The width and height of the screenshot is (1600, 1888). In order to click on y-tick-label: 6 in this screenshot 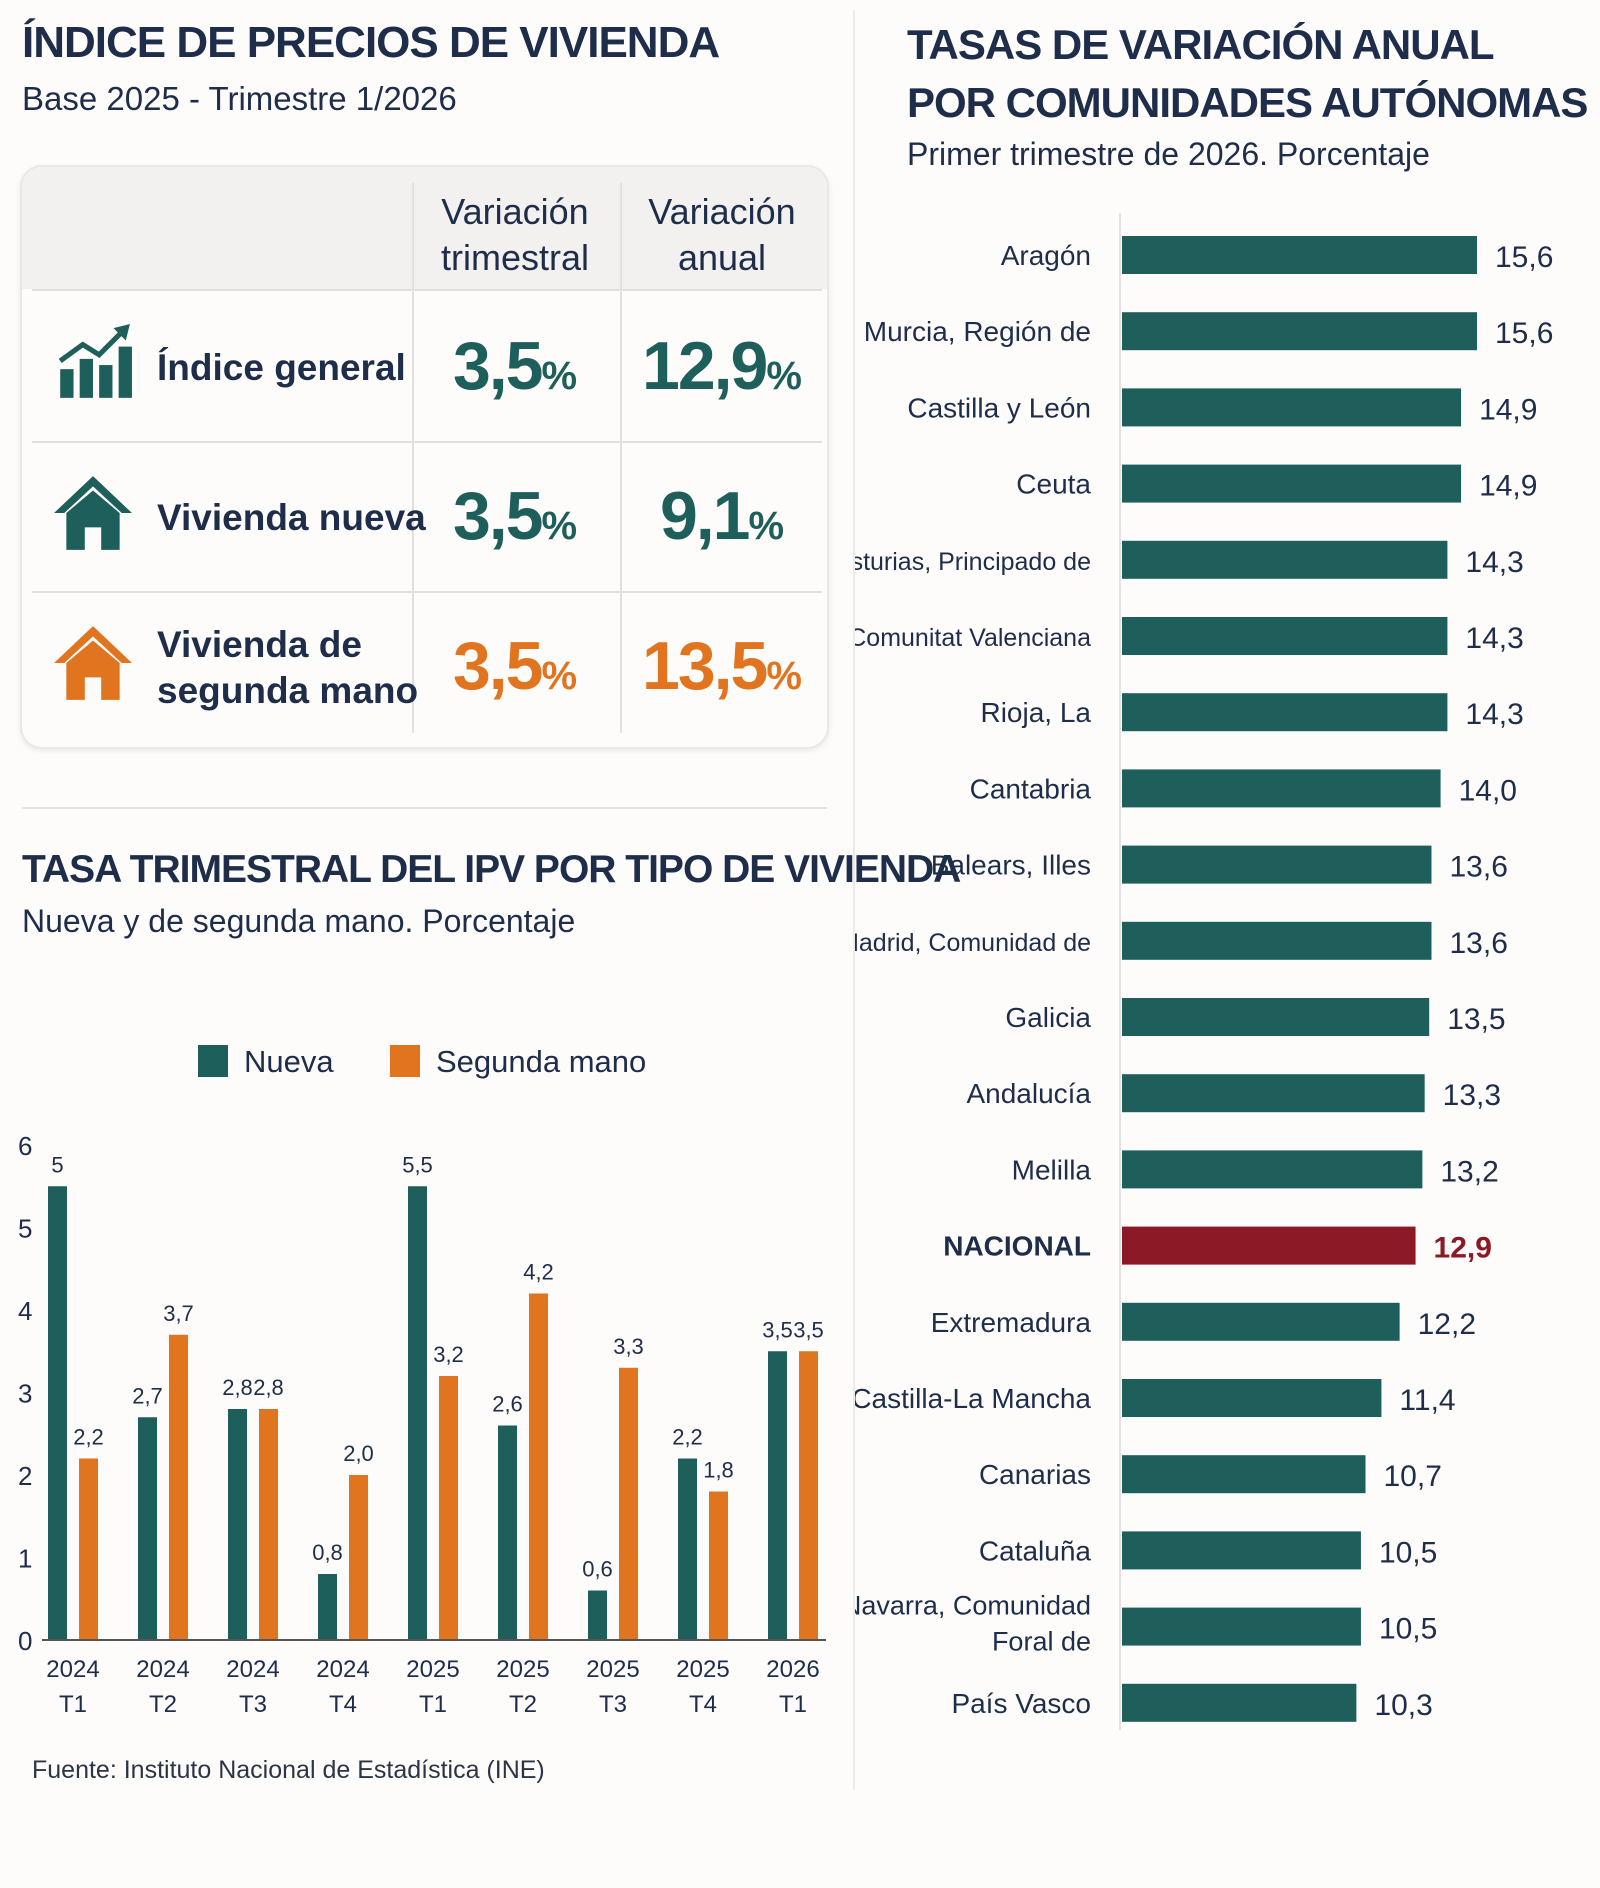, I will do `click(25, 1146)`.